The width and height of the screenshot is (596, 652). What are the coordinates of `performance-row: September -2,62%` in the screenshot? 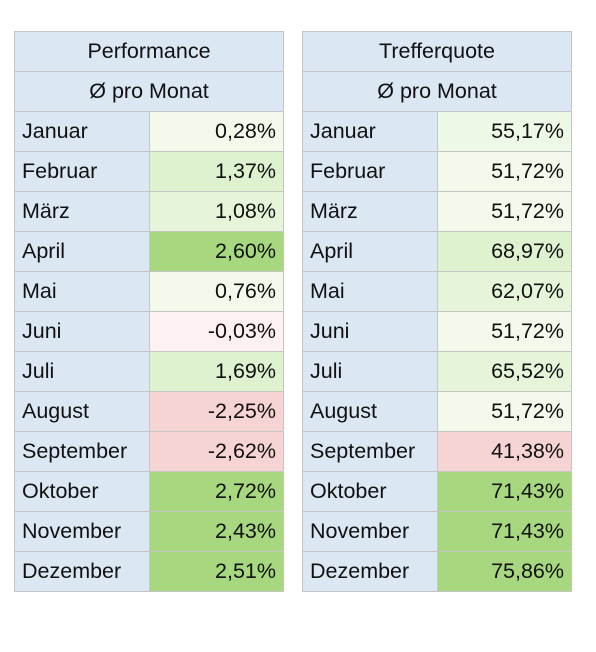 It's located at (149, 451).